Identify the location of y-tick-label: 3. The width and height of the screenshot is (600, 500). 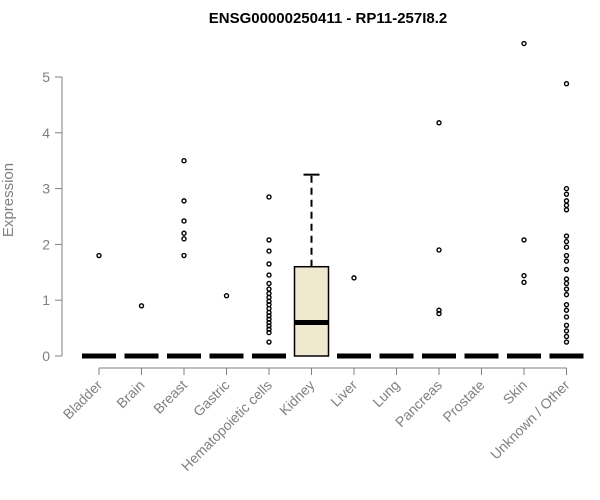
(46, 189).